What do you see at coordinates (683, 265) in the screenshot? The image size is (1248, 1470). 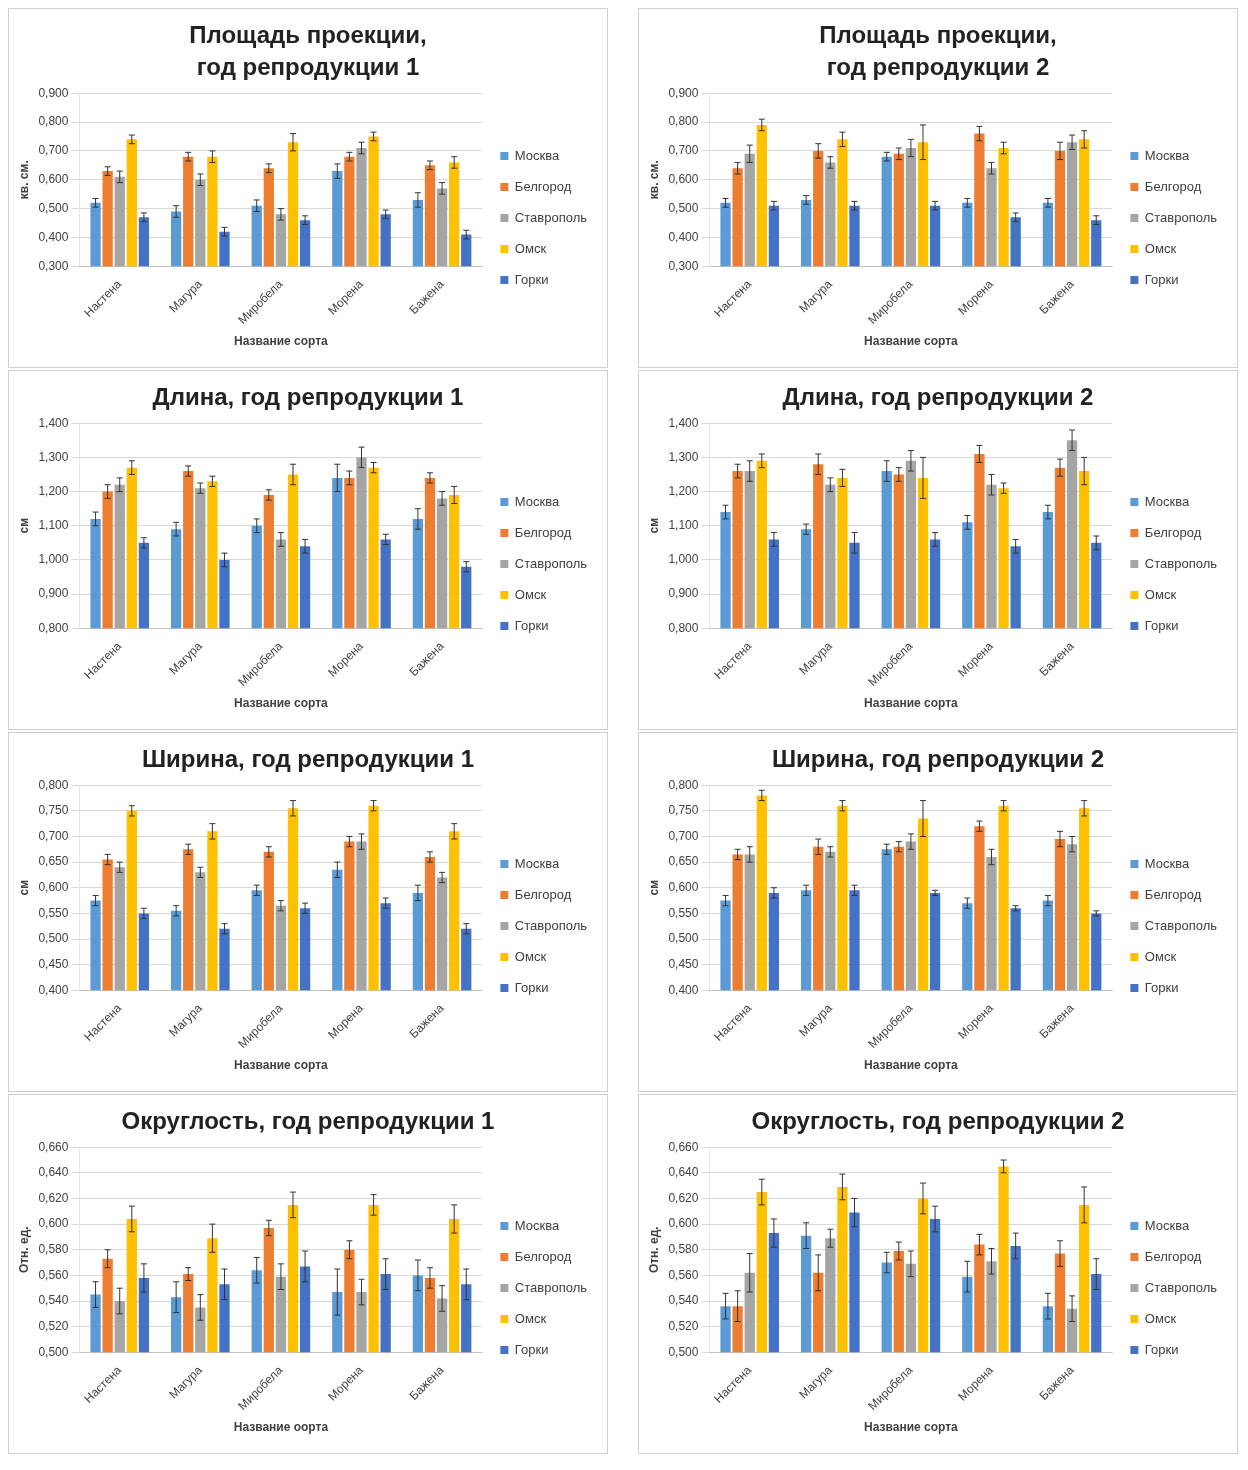 I see `y-tick-label: 0,300` at bounding box center [683, 265].